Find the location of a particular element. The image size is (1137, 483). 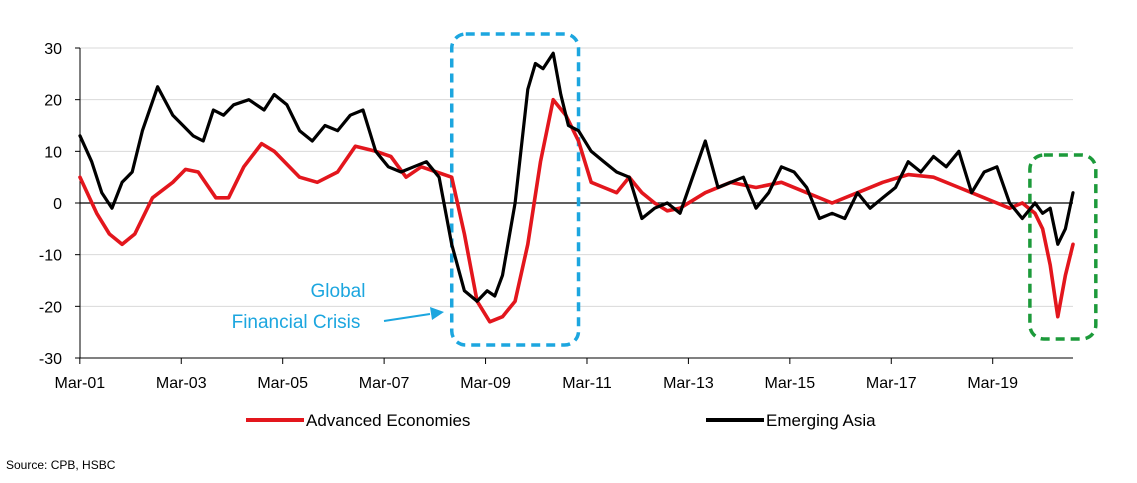

x-tick-label: Mar-03 is located at coordinates (181, 383).